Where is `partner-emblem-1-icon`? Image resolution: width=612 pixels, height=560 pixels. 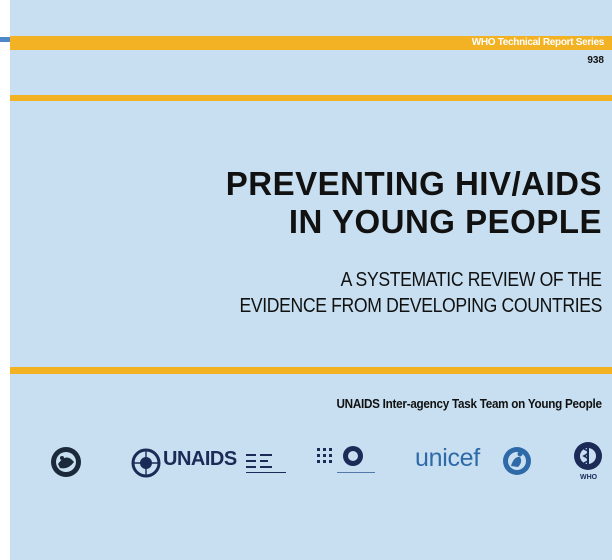
partner-emblem-1-icon is located at coordinates (66, 462).